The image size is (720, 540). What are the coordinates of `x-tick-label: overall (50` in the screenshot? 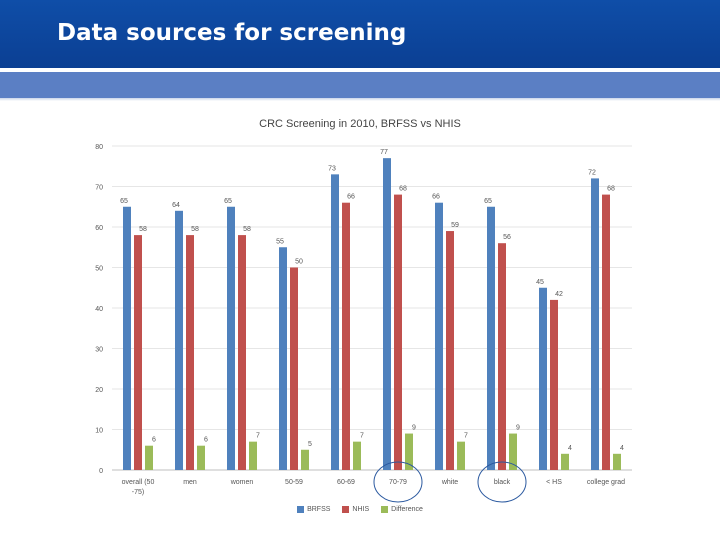 It's located at (138, 482).